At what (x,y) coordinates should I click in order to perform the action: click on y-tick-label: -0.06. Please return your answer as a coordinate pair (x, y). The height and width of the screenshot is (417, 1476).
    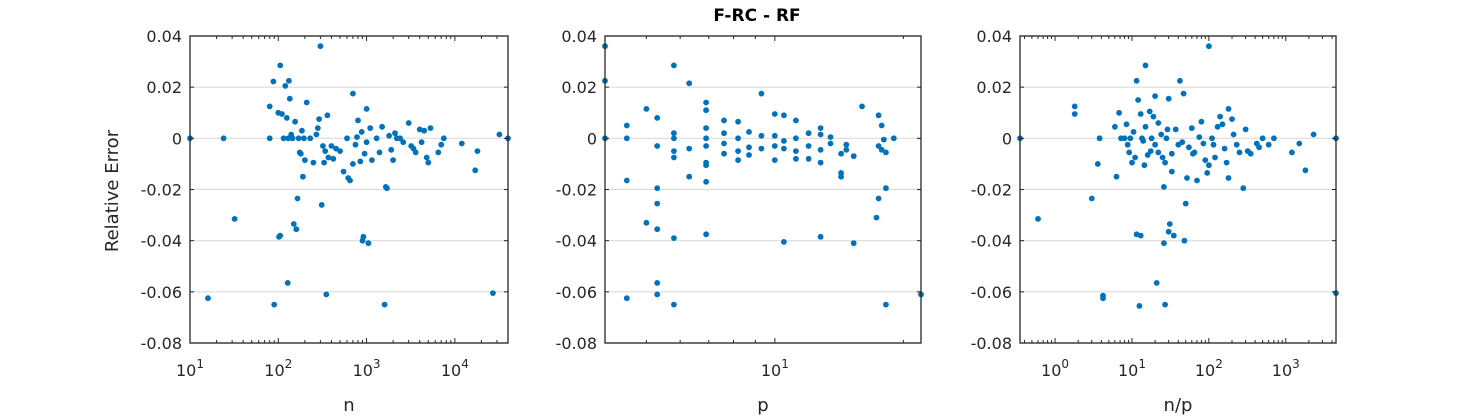
    Looking at the image, I should click on (161, 292).